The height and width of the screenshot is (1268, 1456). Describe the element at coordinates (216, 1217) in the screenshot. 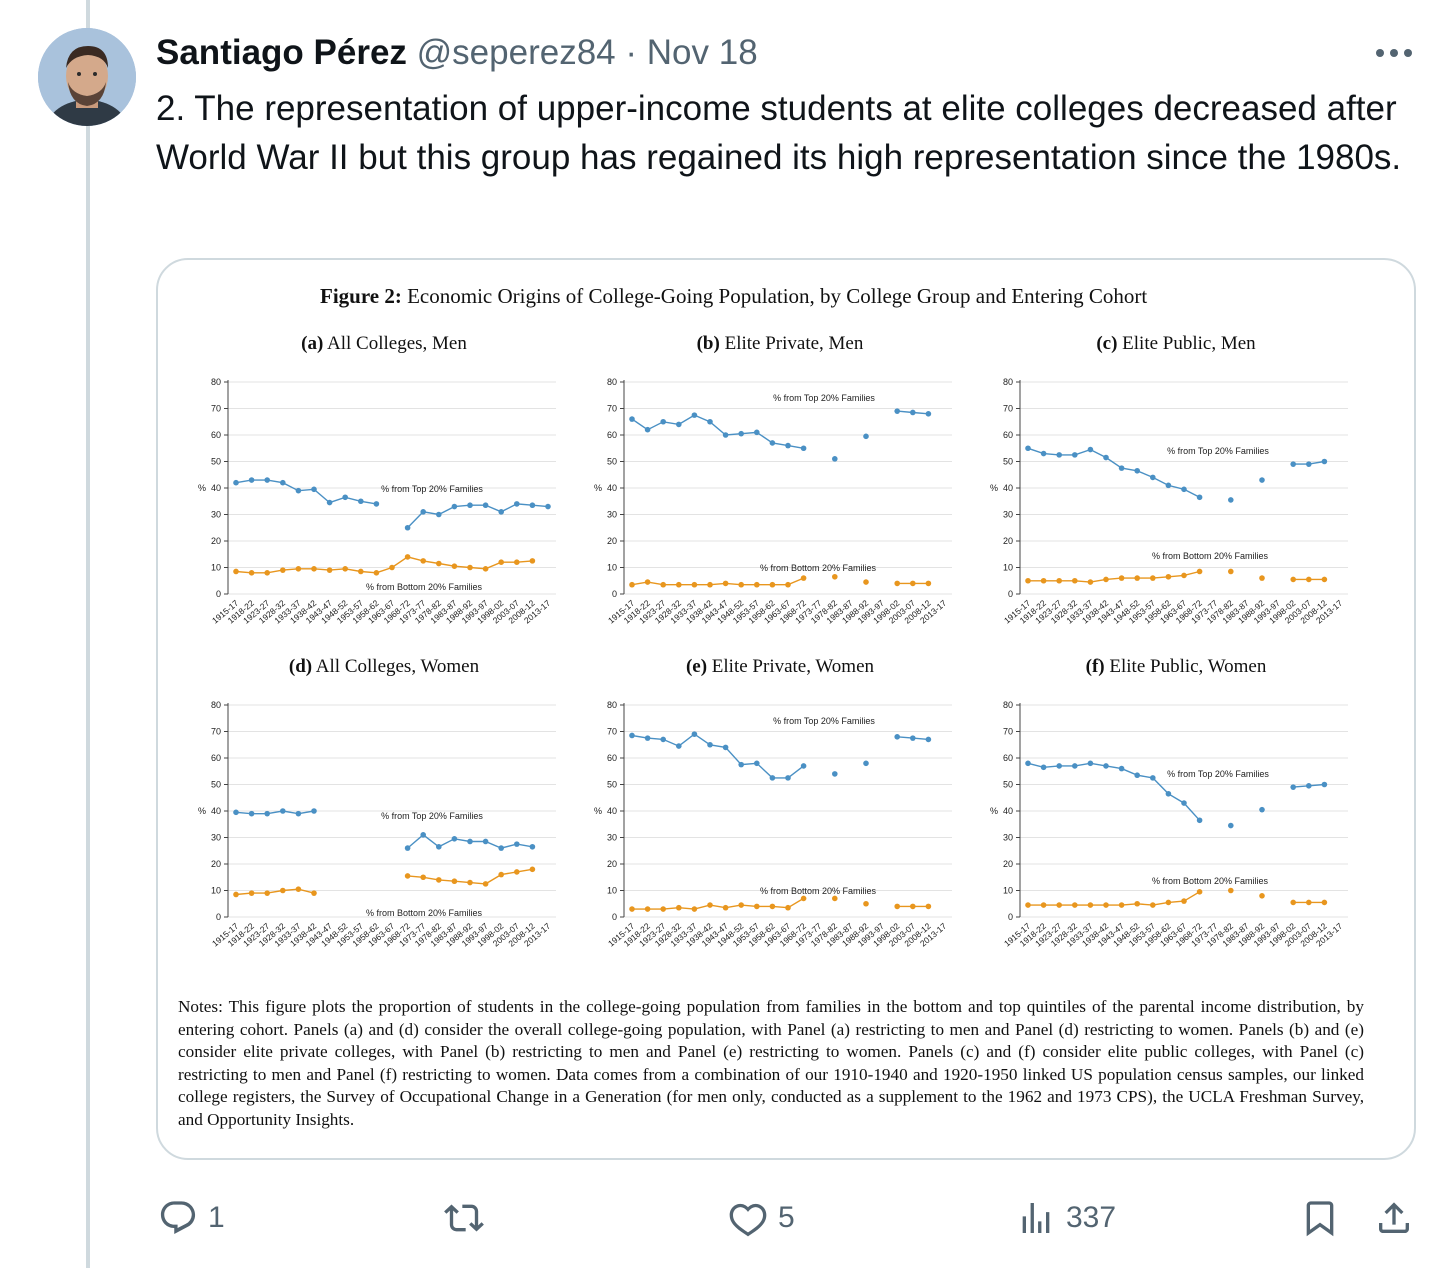

I see `reply-count: 1` at that location.